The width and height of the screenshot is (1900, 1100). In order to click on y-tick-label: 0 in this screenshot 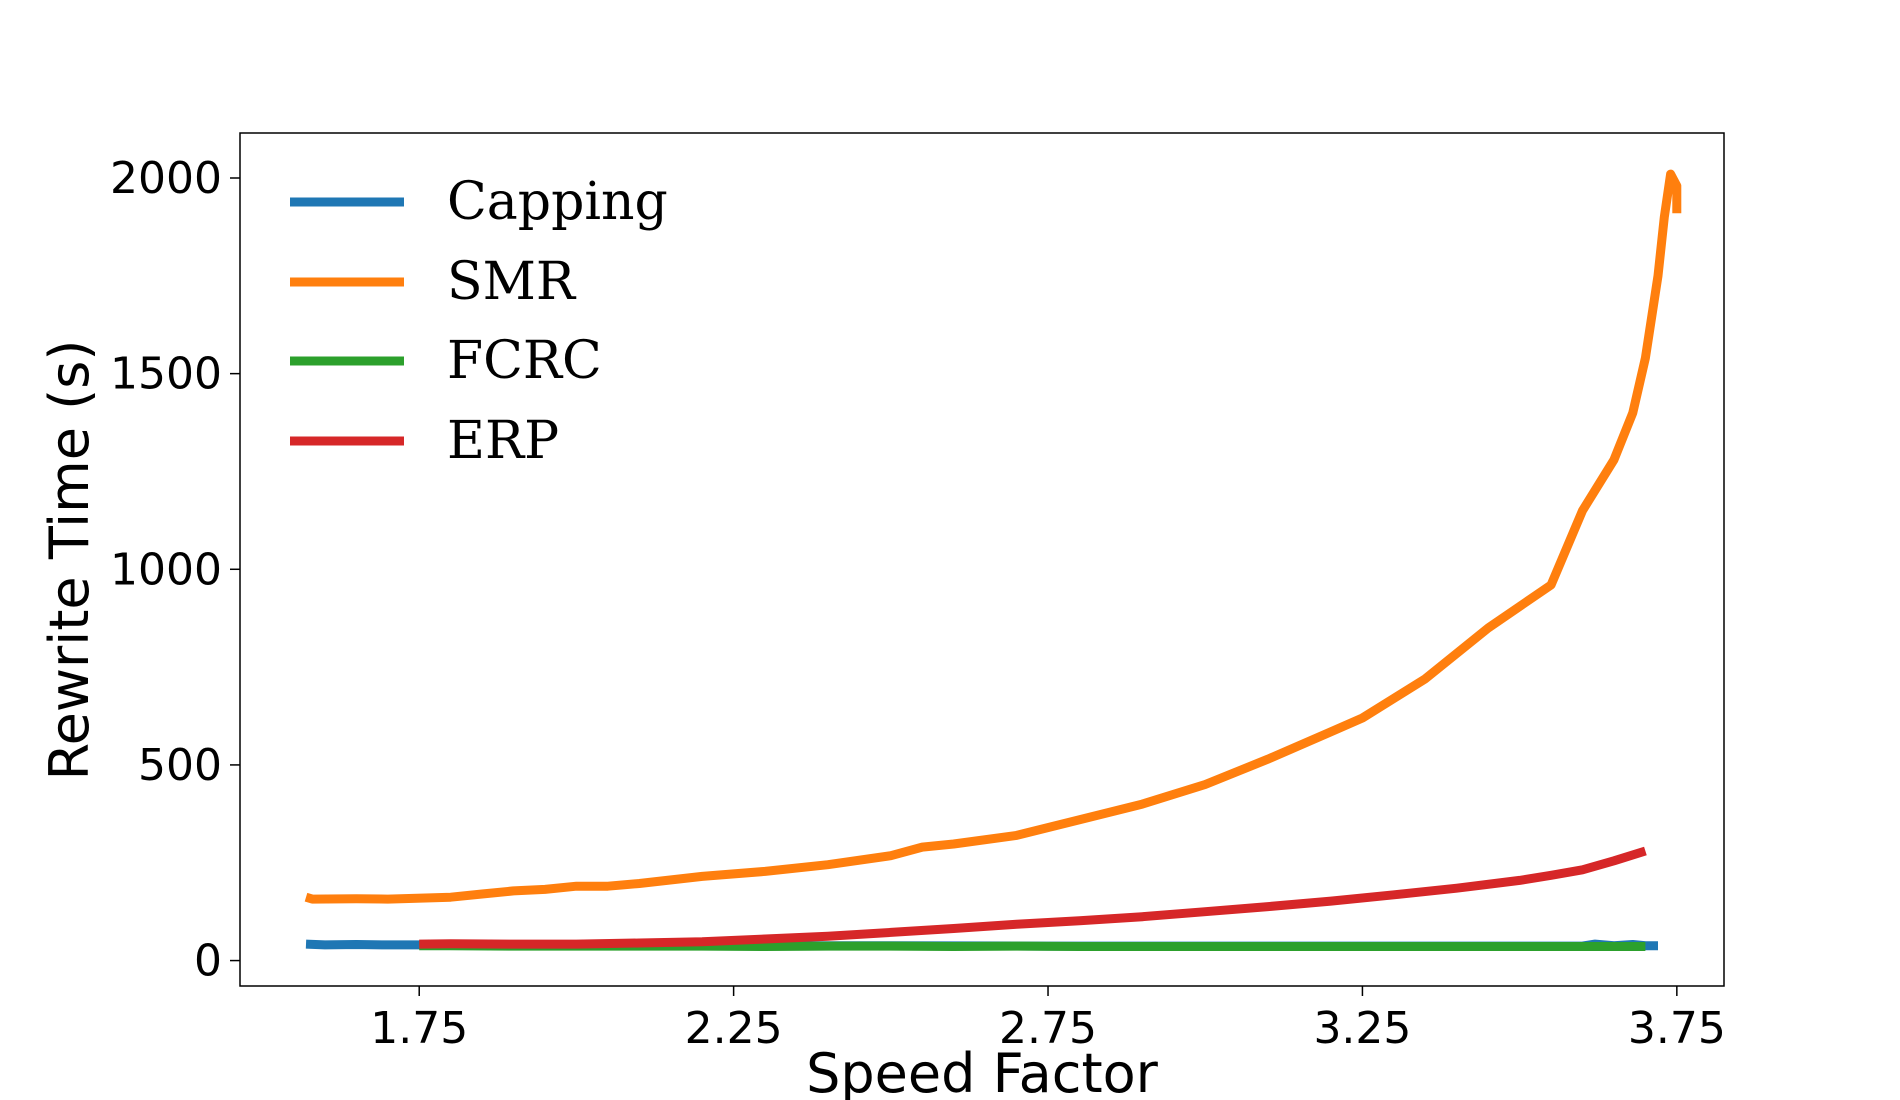, I will do `click(208, 961)`.